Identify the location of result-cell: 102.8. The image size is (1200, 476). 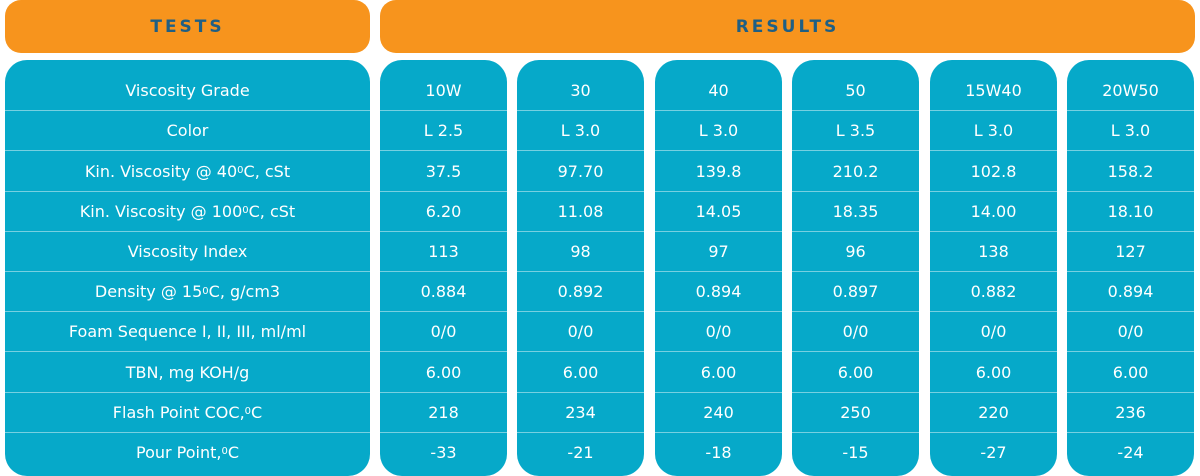
(993, 170).